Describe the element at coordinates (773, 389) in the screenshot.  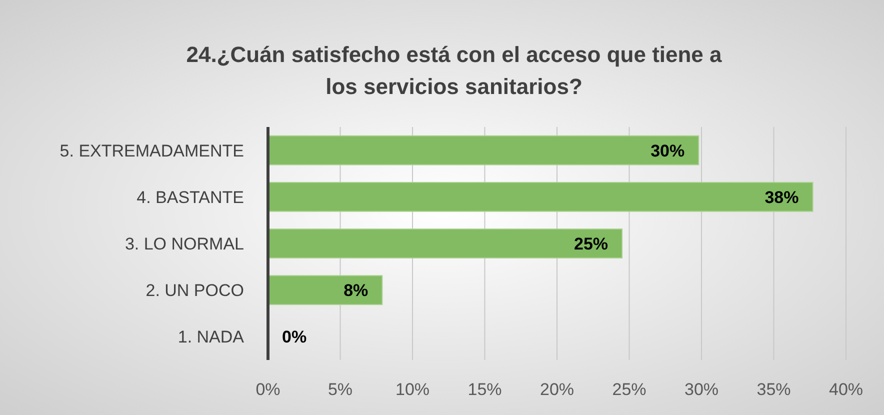
I see `x-tick-label: 35%` at that location.